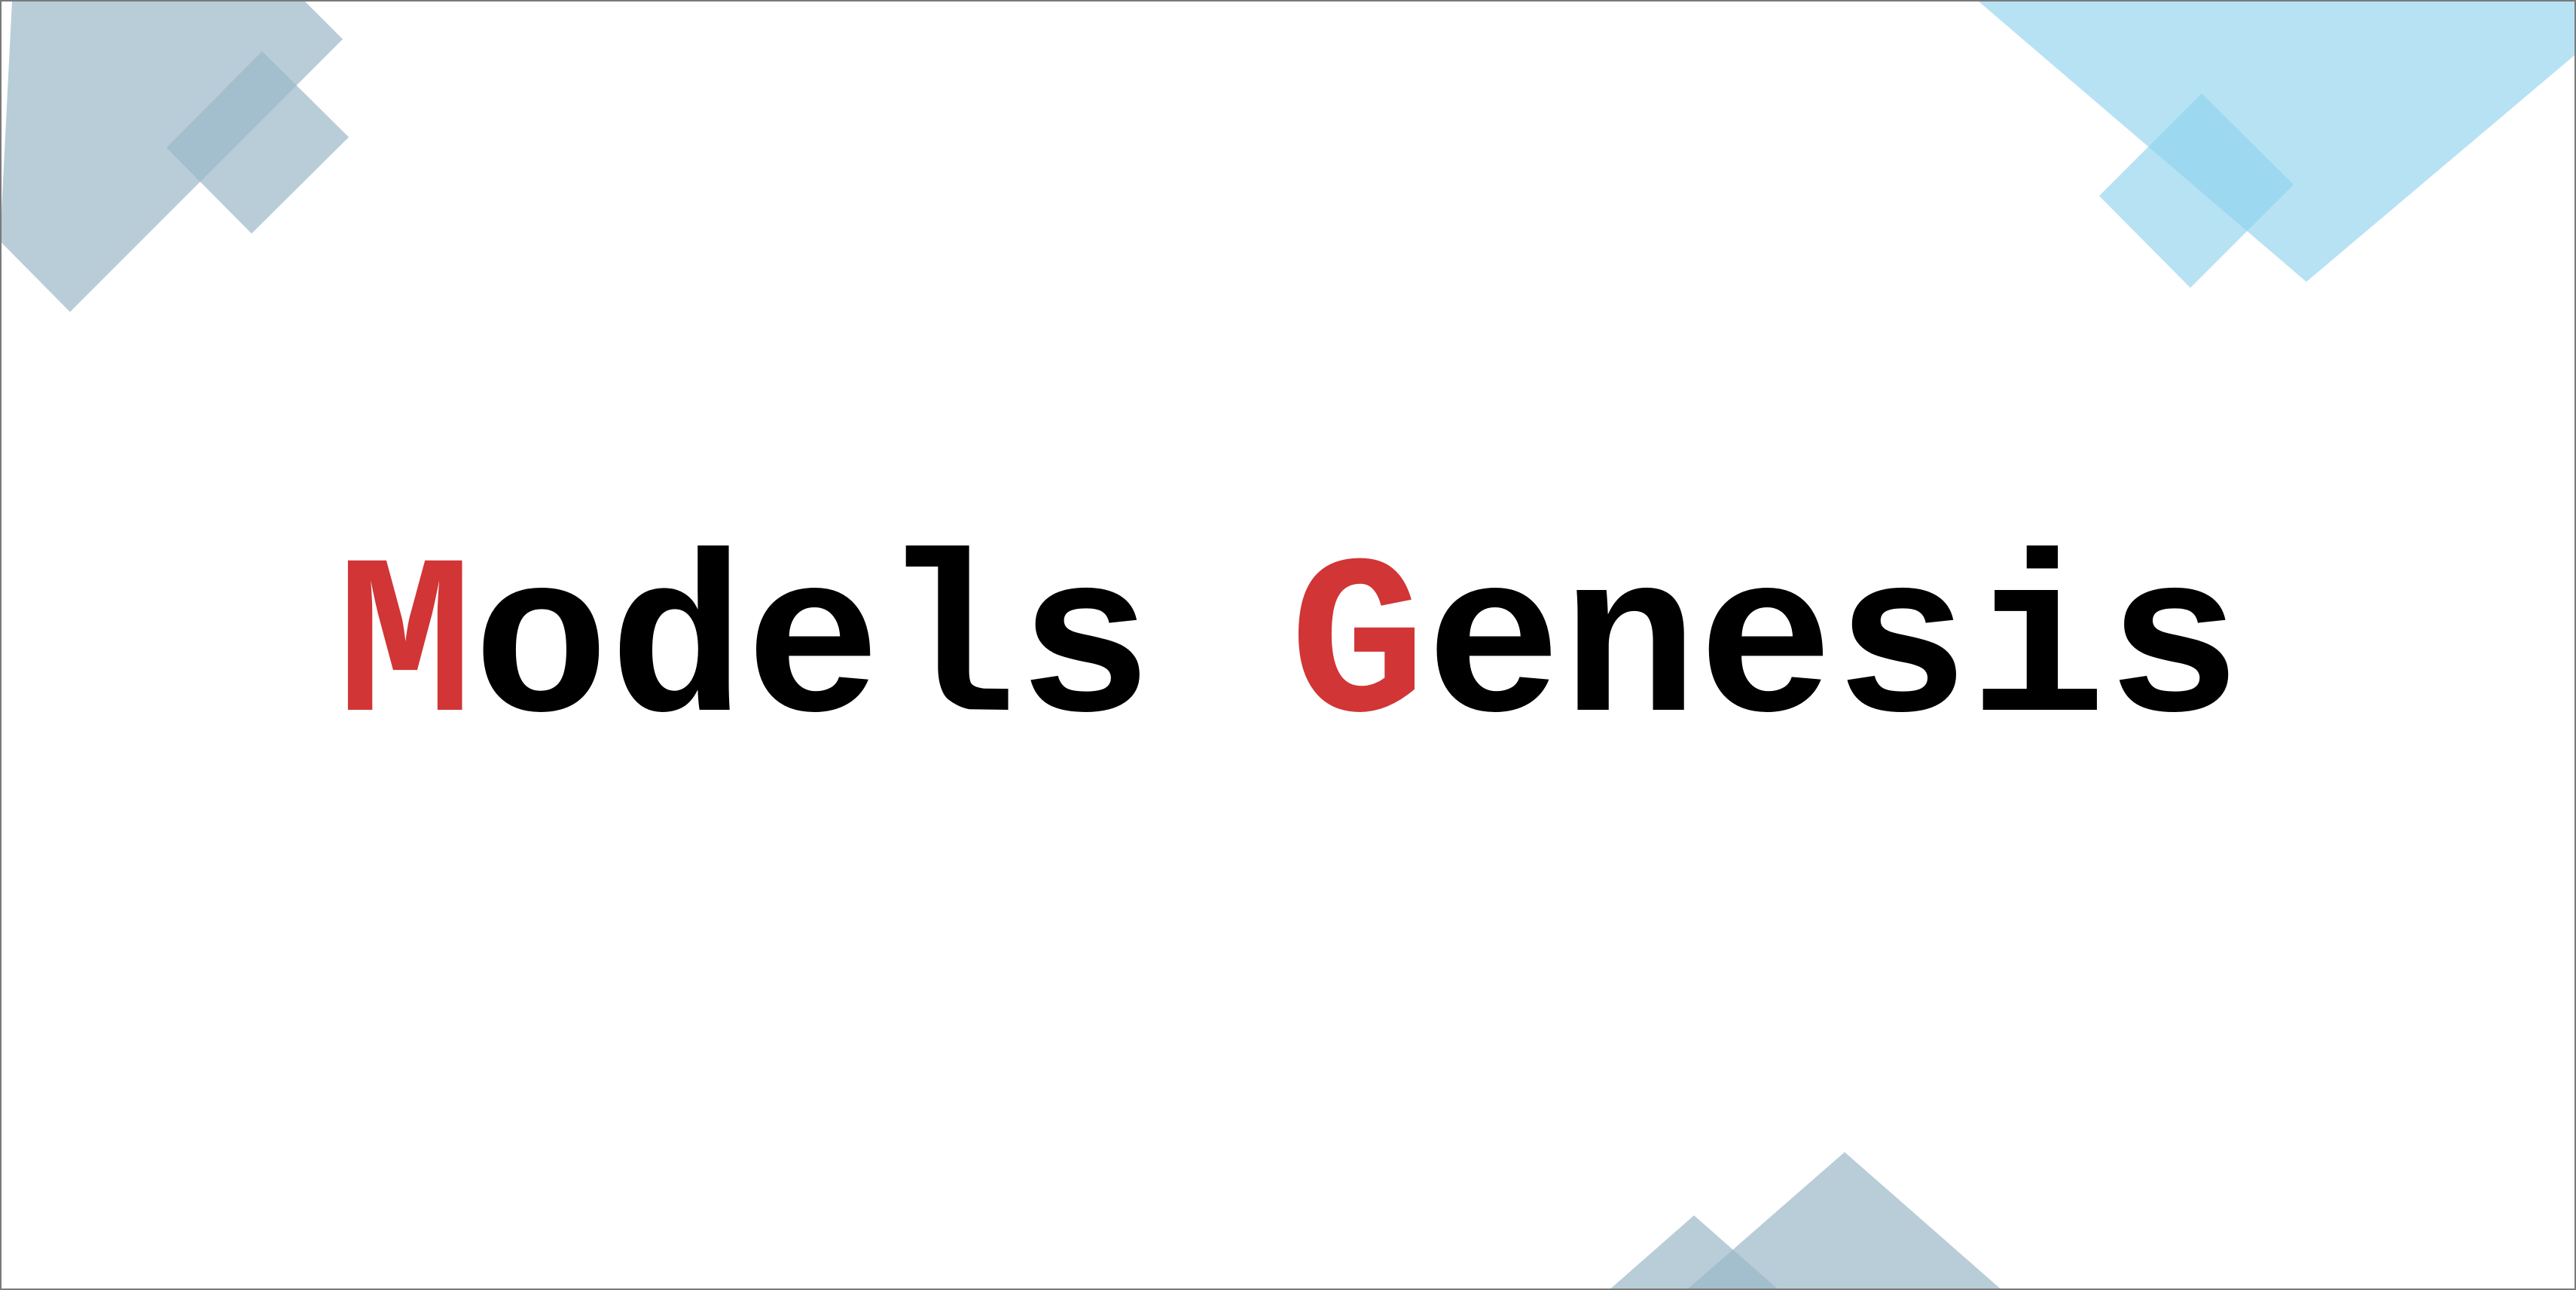 This screenshot has width=2576, height=1290. Describe the element at coordinates (406, 649) in the screenshot. I see `title-initial-m: M` at that location.